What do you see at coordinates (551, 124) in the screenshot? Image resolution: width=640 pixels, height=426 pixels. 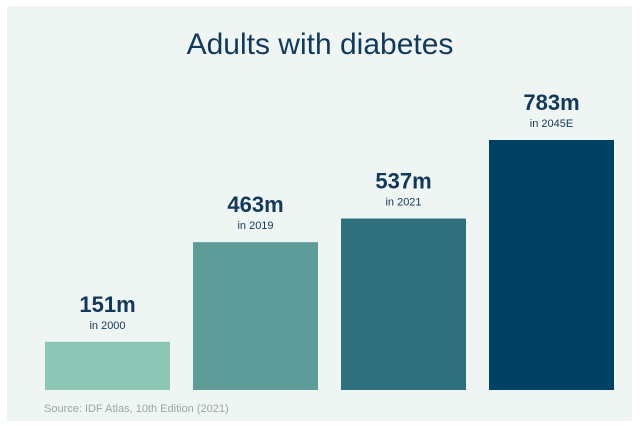 I see `bar-category-label-3: in 2045E` at bounding box center [551, 124].